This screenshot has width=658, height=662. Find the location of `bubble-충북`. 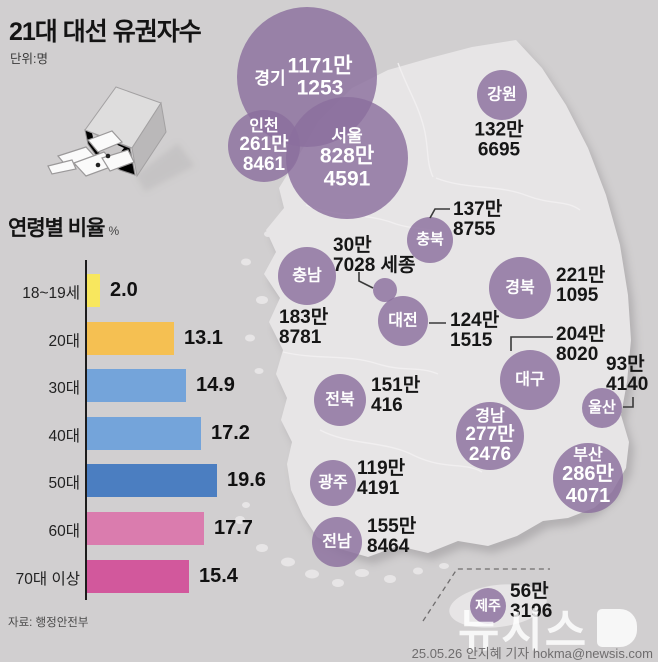

bubble-충북 is located at coordinates (430, 240).